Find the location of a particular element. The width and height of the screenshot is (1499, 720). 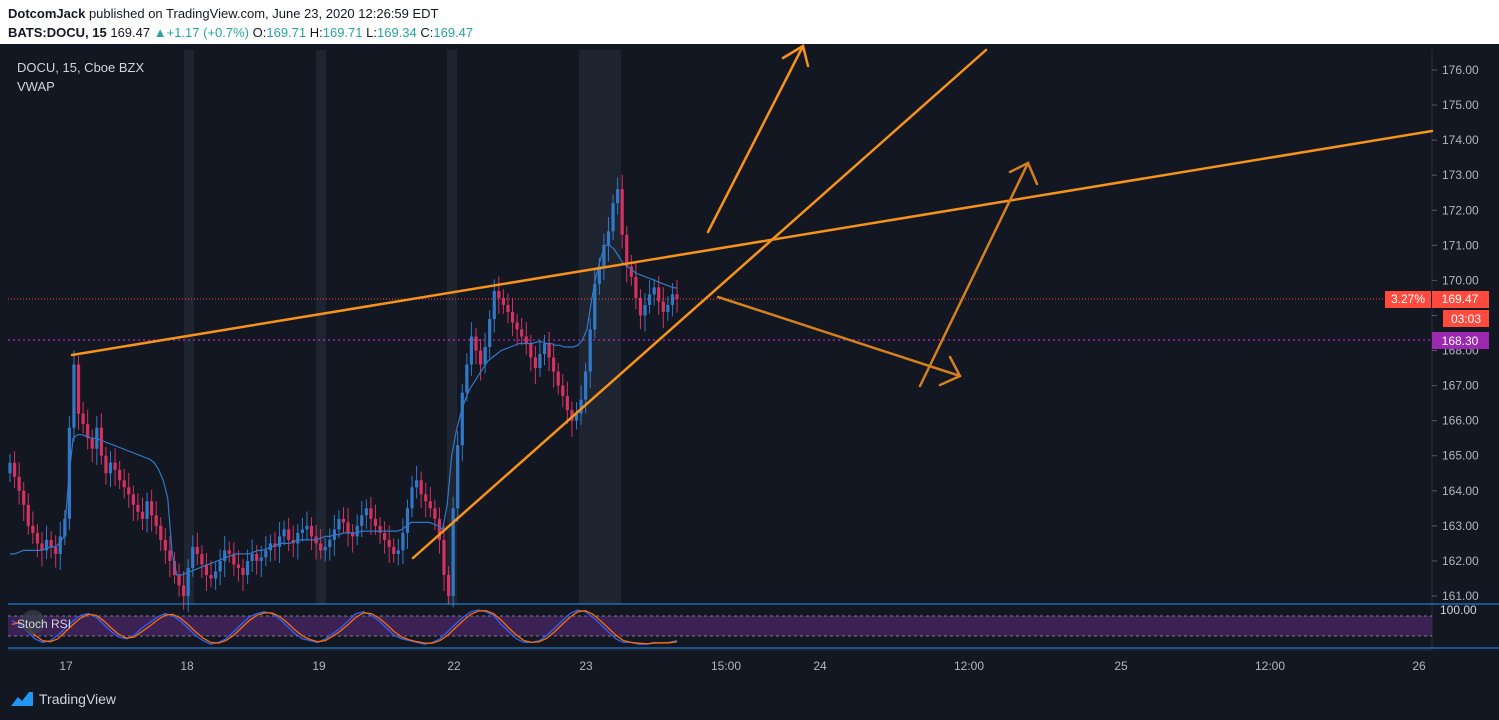

stoch-k-line is located at coordinates (344, 627).